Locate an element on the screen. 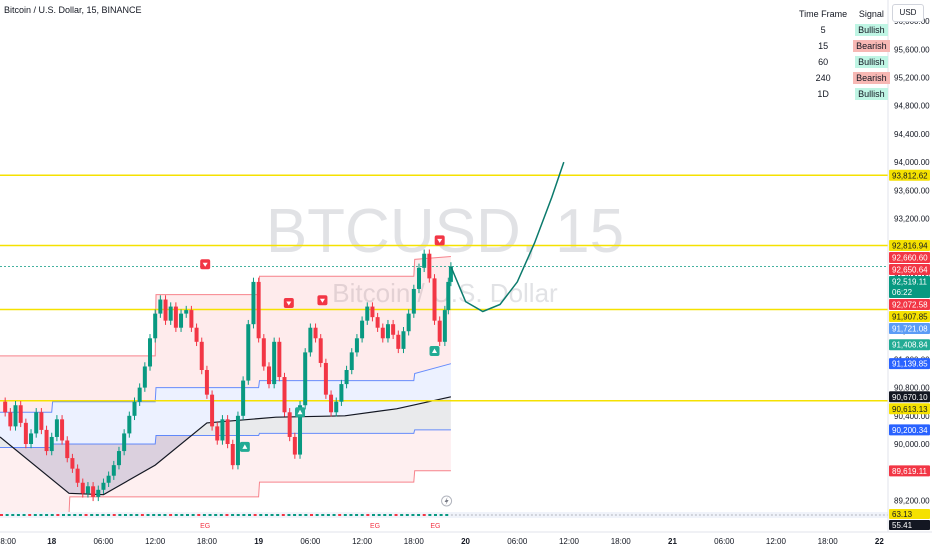  price-tick-label: 90,800.00 is located at coordinates (912, 388).